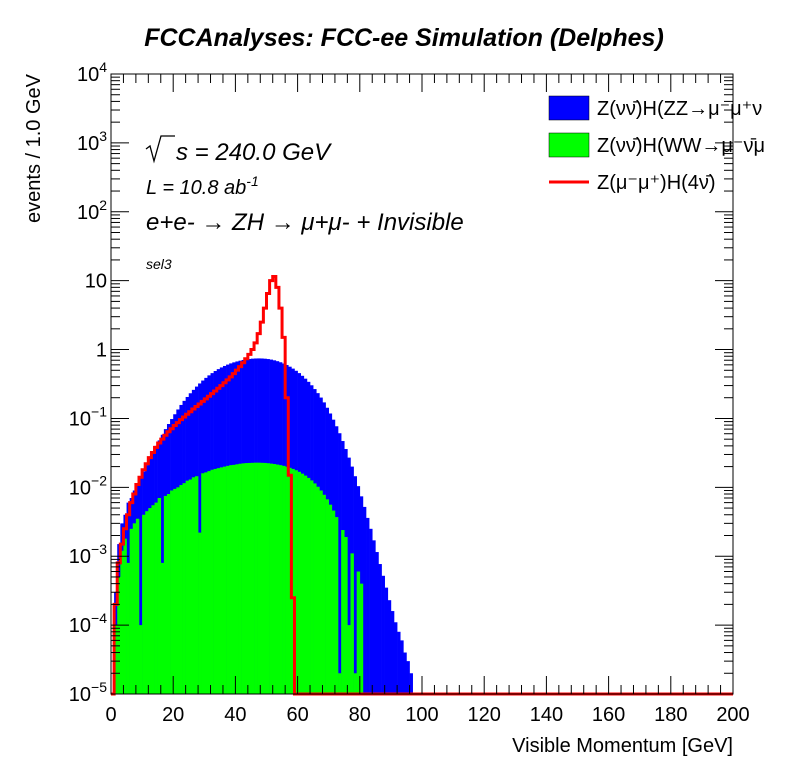  What do you see at coordinates (546, 715) in the screenshot?
I see `x-tick-label: 140` at bounding box center [546, 715].